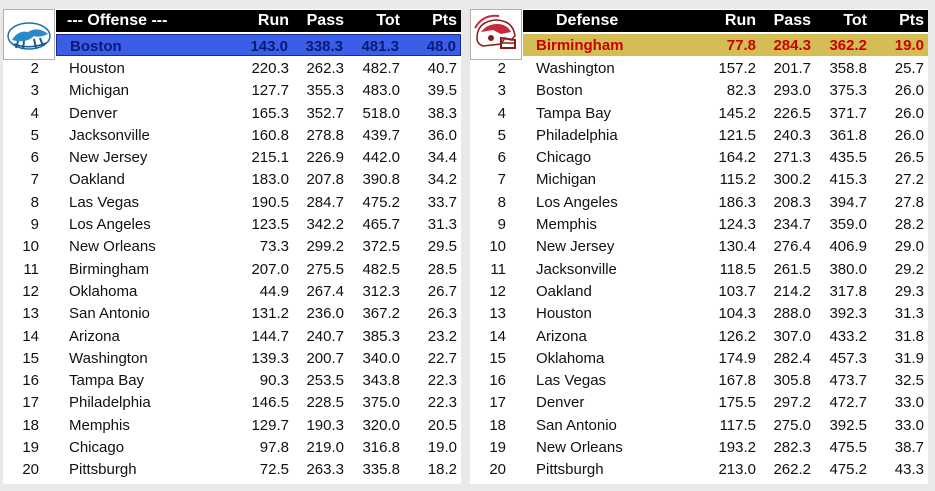 The width and height of the screenshot is (935, 491). What do you see at coordinates (497, 336) in the screenshot?
I see `rank-cell: 14` at bounding box center [497, 336].